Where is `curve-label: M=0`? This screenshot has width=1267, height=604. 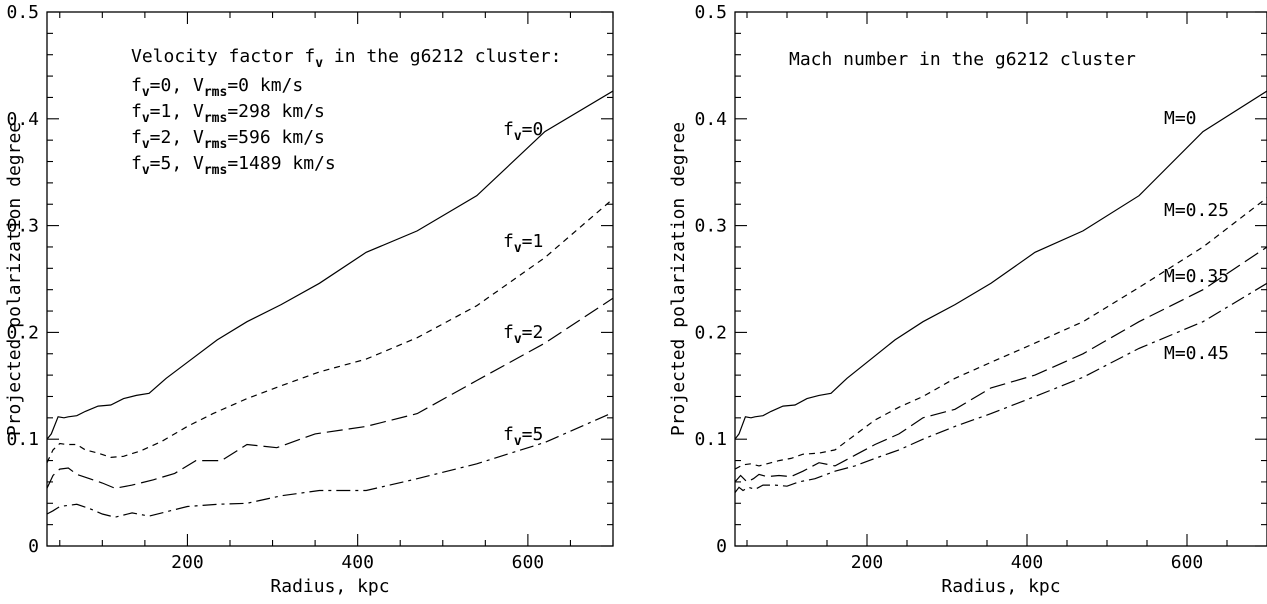
curve-label: M=0 is located at coordinates (1180, 118).